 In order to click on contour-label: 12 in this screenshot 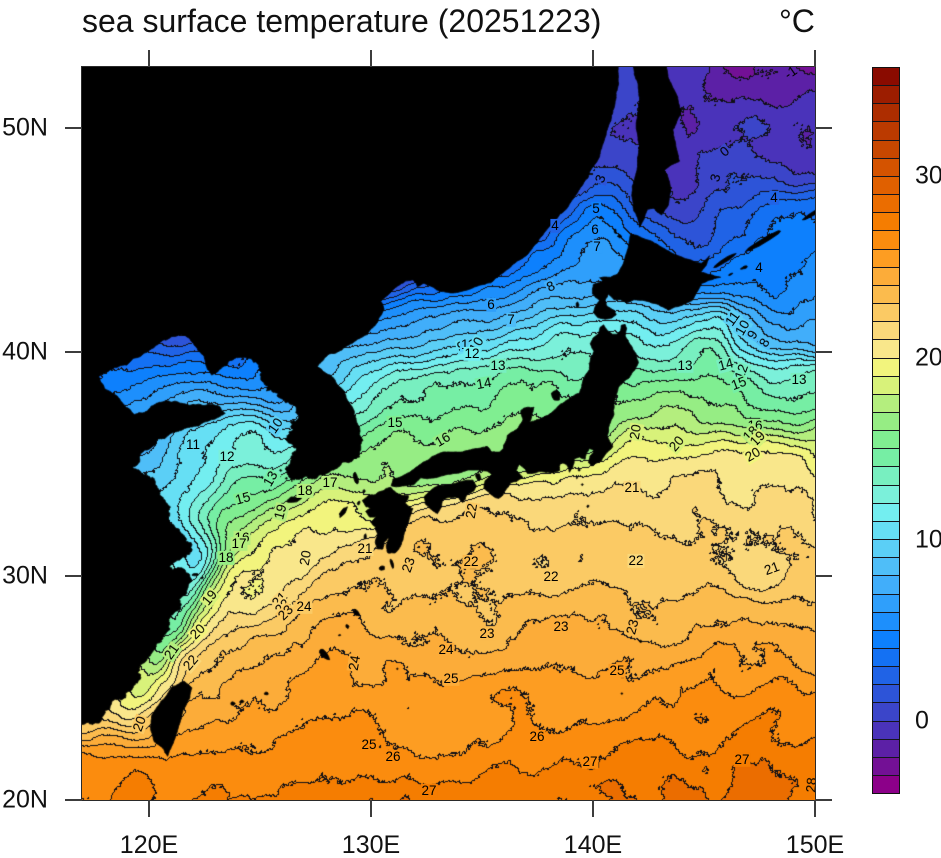, I will do `click(227, 456)`.